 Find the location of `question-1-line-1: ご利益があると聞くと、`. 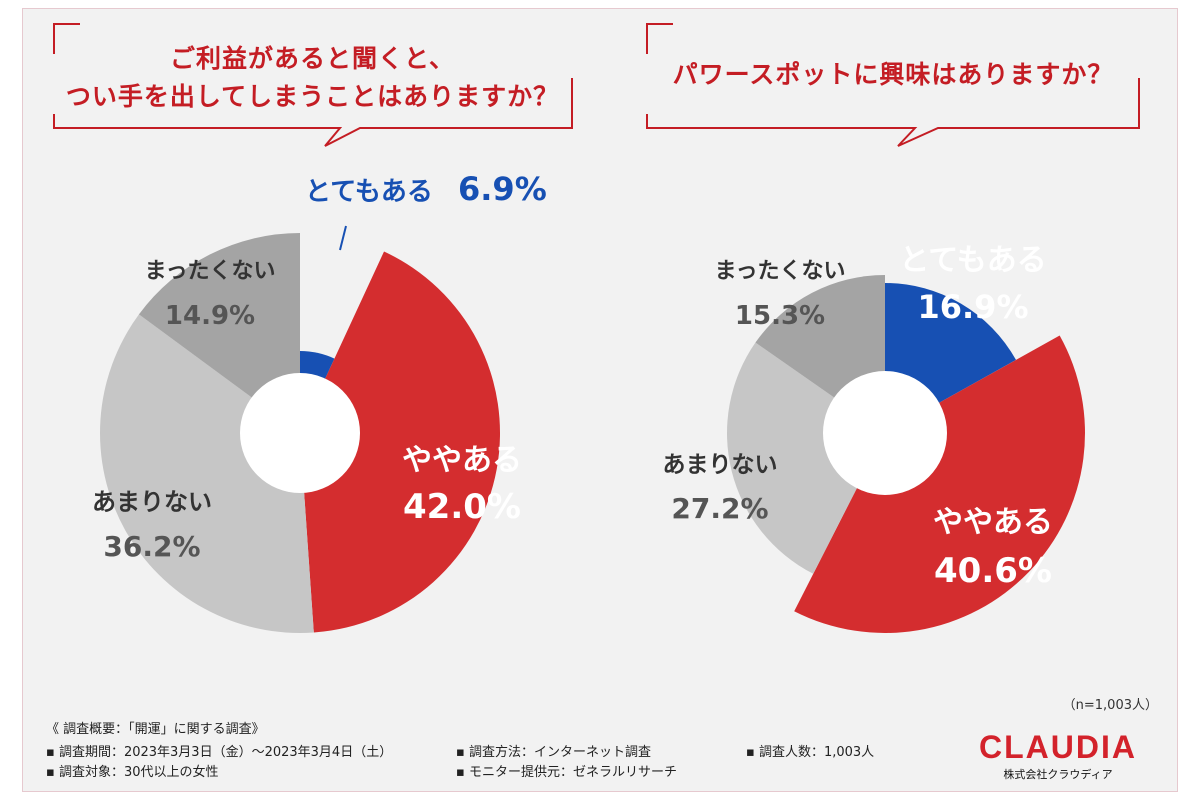

question-1-line-1: ご利益があると聞くと、 is located at coordinates (312, 58).